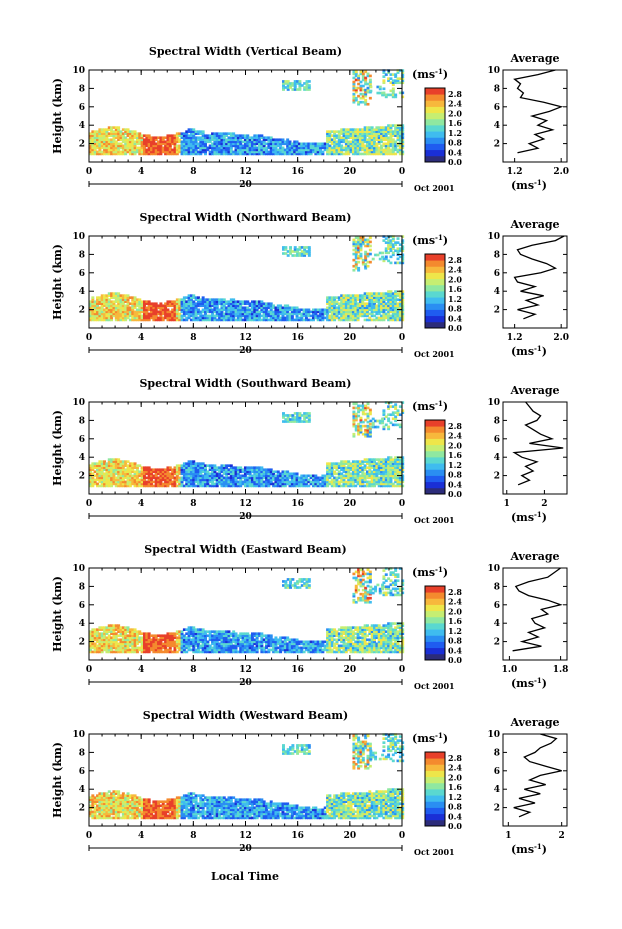  I want to click on date-tick: 20, so click(245, 185).